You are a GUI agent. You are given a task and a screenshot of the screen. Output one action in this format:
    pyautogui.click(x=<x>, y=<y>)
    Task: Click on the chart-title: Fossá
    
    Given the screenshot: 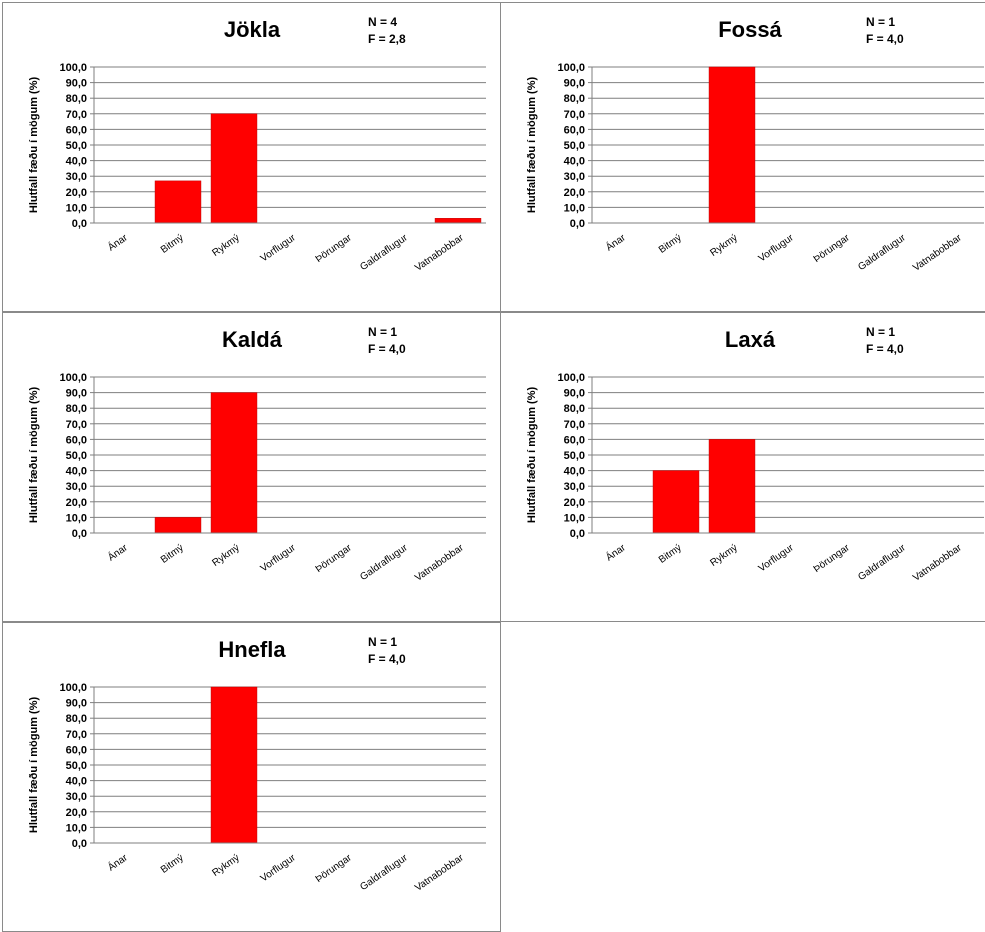 What is the action you would take?
    pyautogui.click(x=750, y=29)
    